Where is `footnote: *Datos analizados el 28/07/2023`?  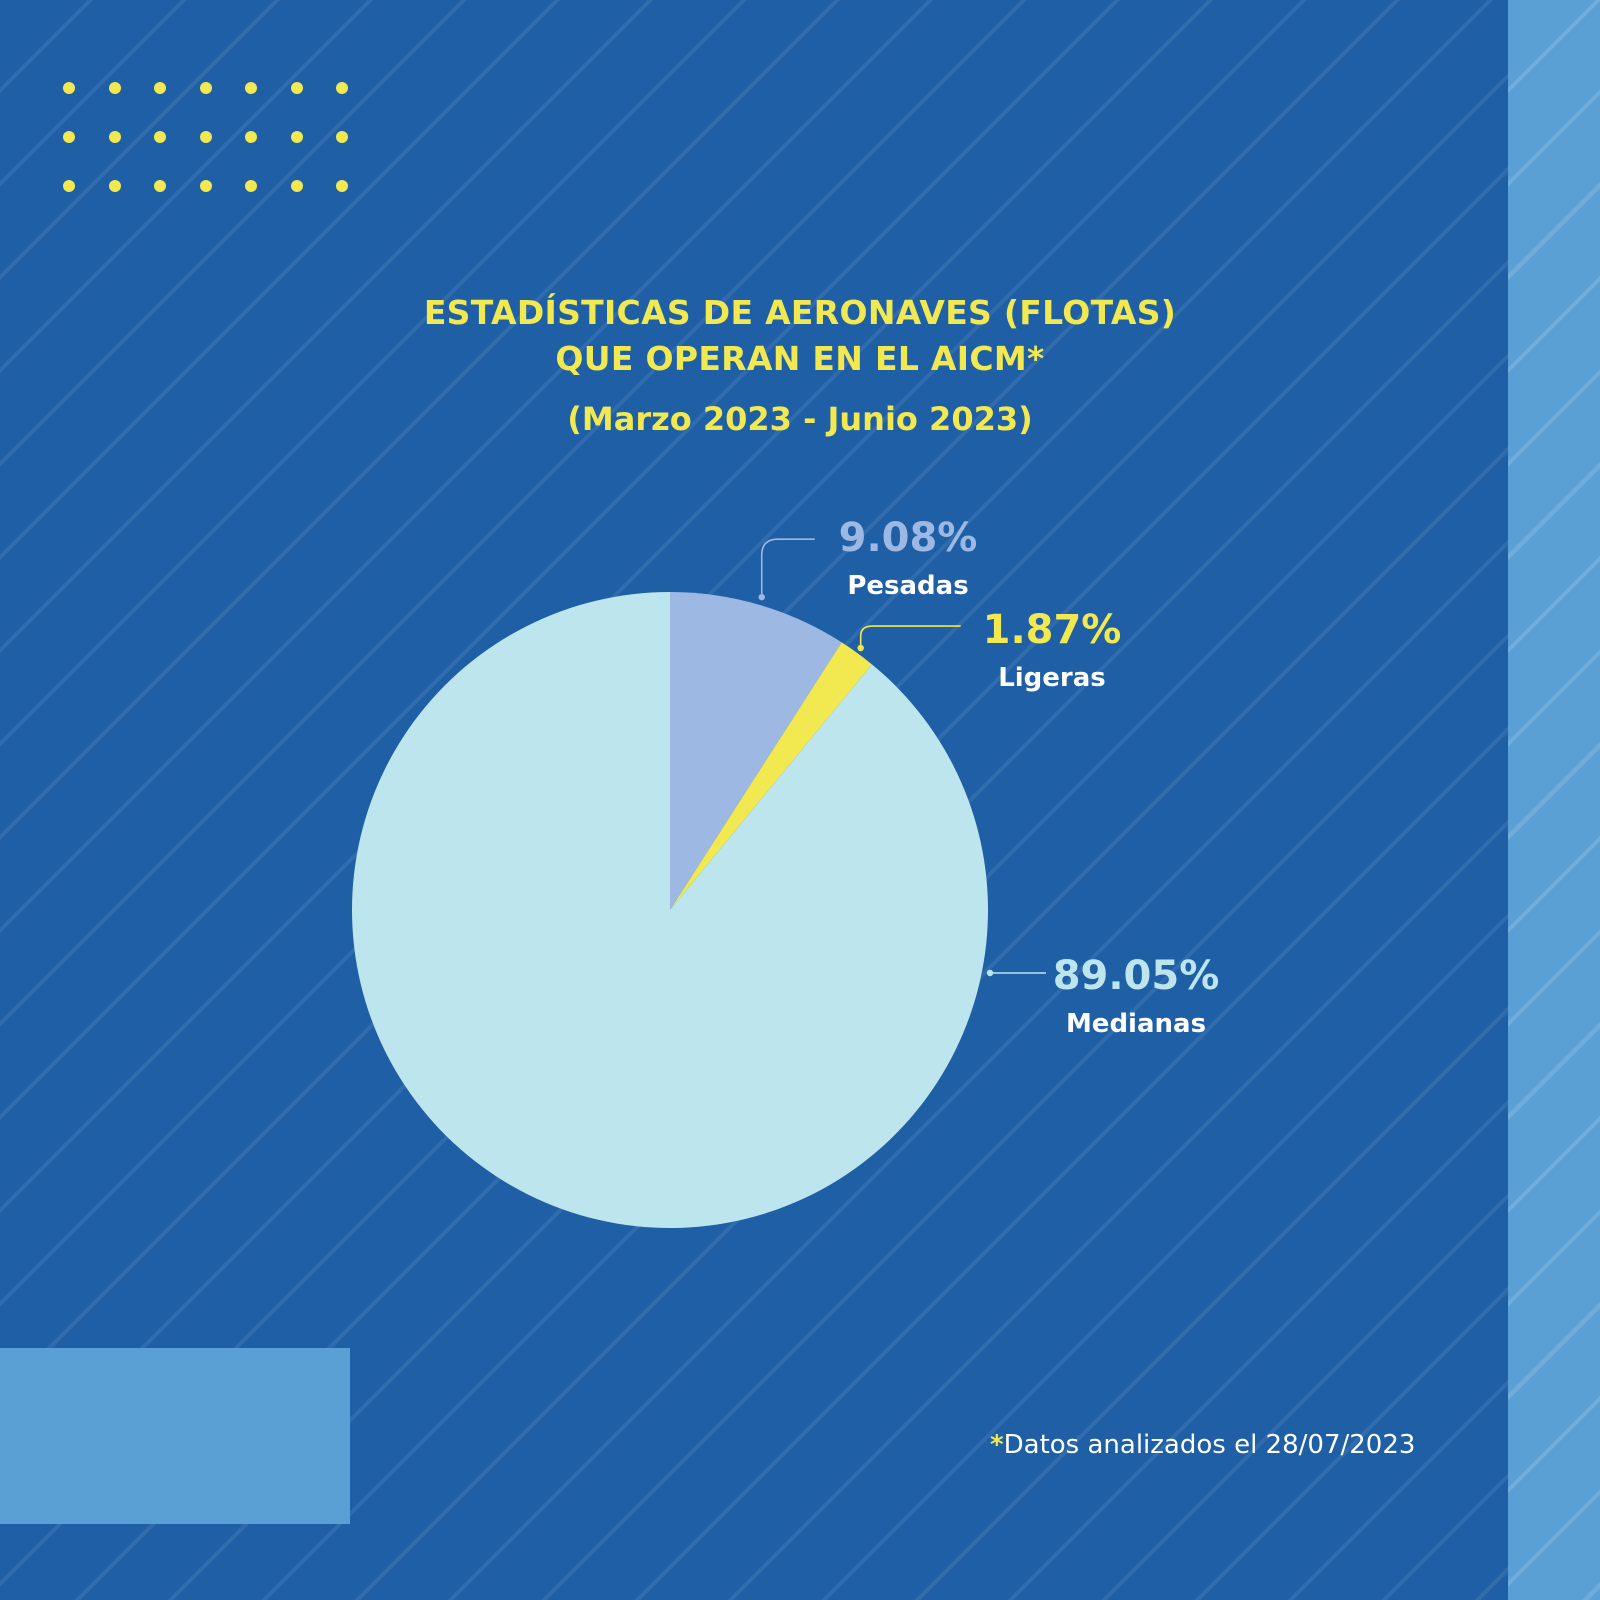
footnote: *Datos analizados el 28/07/2023 is located at coordinates (1220, 1445).